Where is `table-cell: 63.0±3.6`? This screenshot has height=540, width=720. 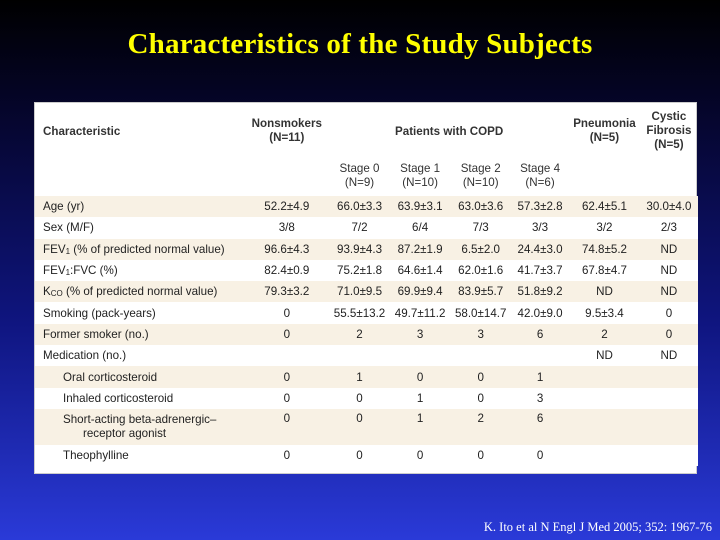
table-cell: 63.0±3.6 is located at coordinates (481, 207).